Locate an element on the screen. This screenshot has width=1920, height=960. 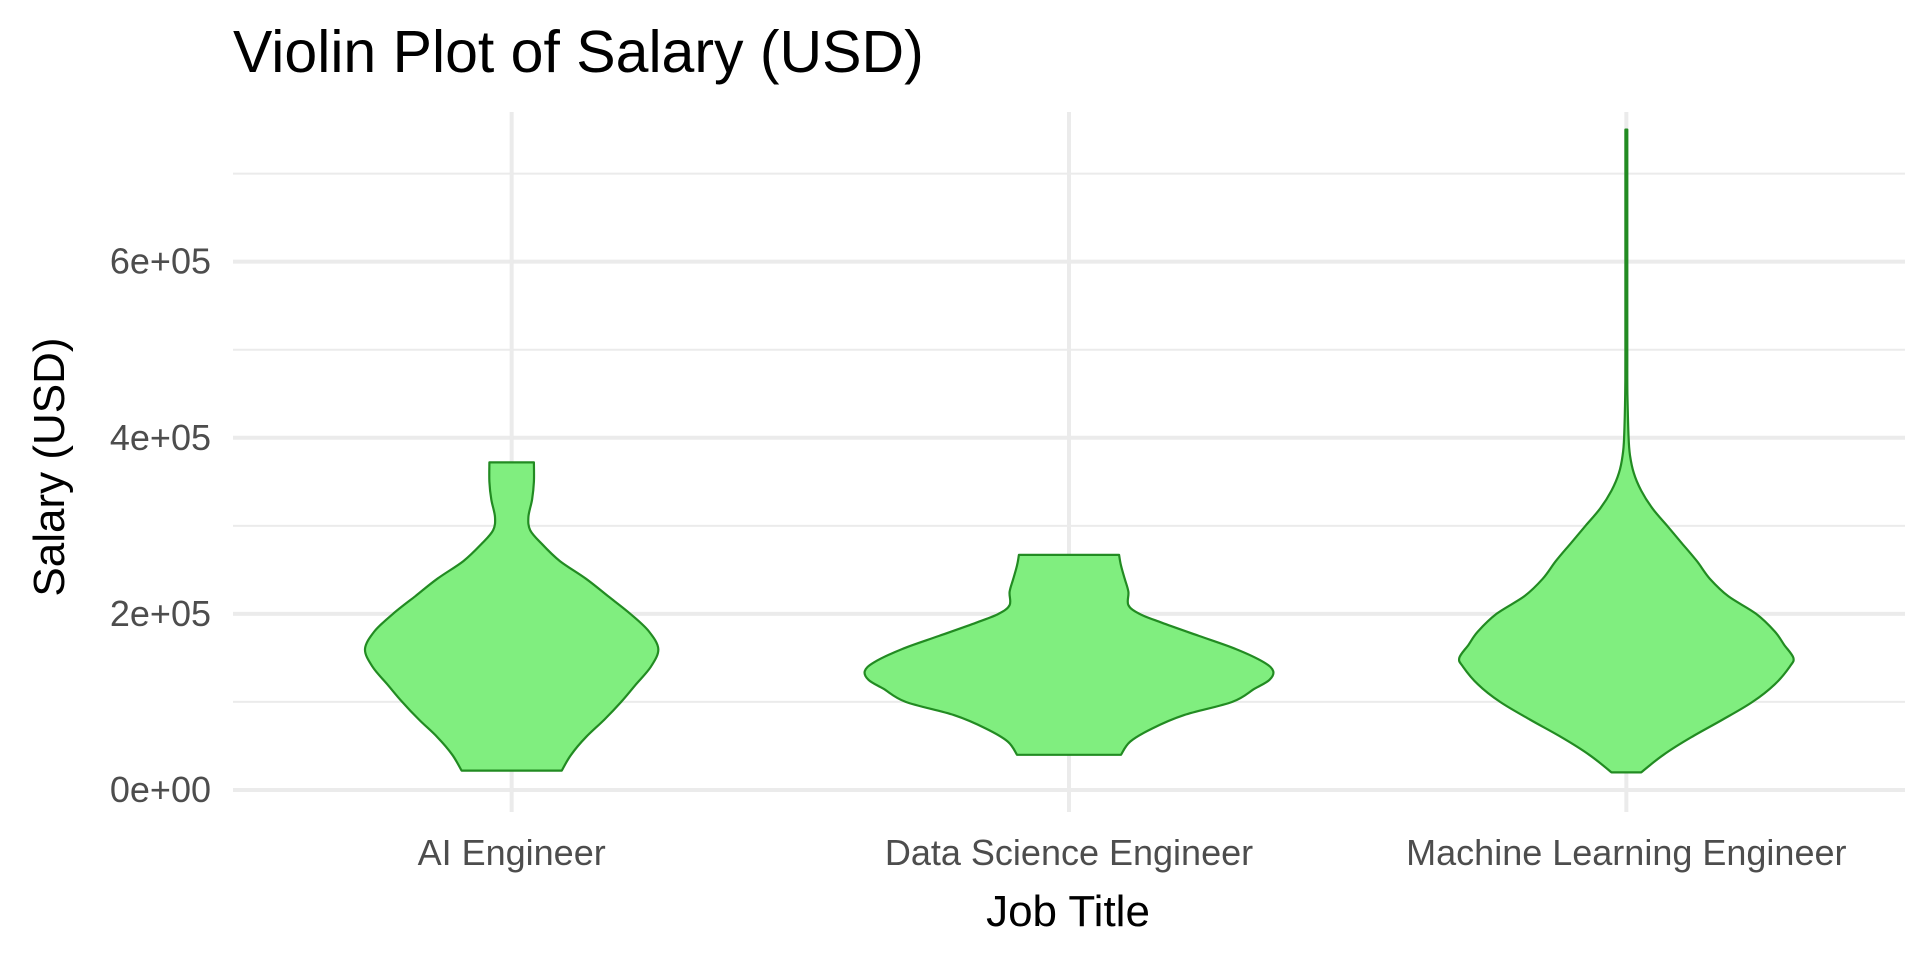
violin-ai-engineer is located at coordinates (511, 616).